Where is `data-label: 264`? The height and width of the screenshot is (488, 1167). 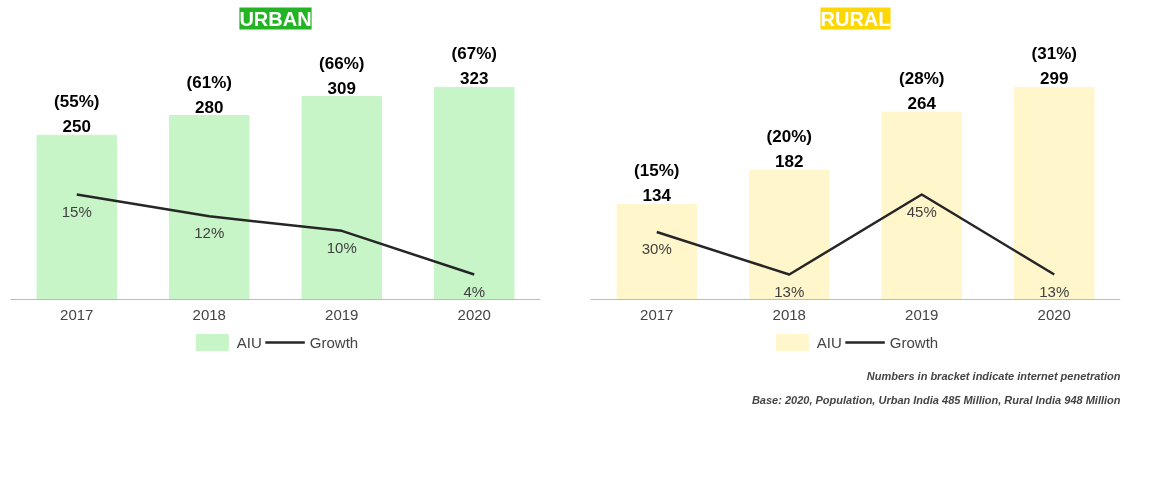
data-label: 264 is located at coordinates (922, 104).